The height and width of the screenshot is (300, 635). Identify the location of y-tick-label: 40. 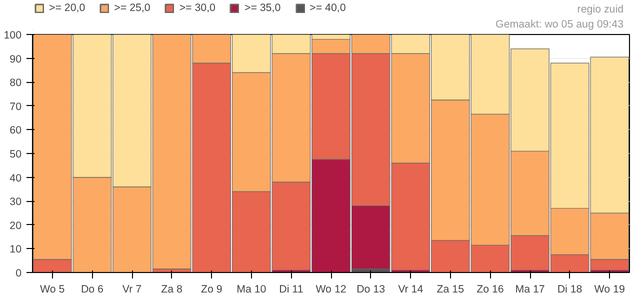
(16, 178).